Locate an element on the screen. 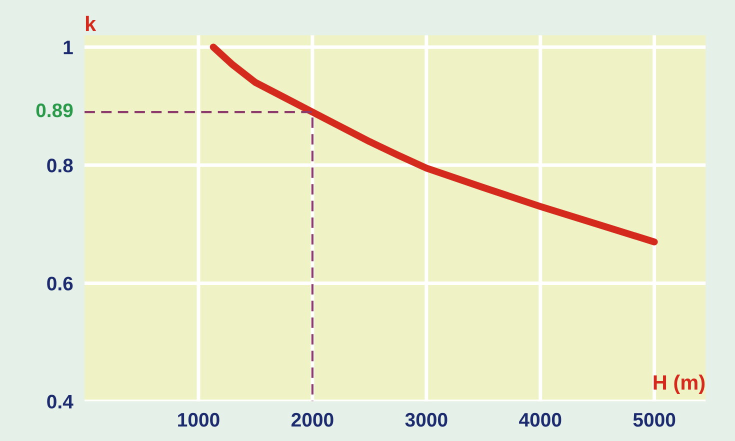  y-tick-label: 0.4 is located at coordinates (60, 401).